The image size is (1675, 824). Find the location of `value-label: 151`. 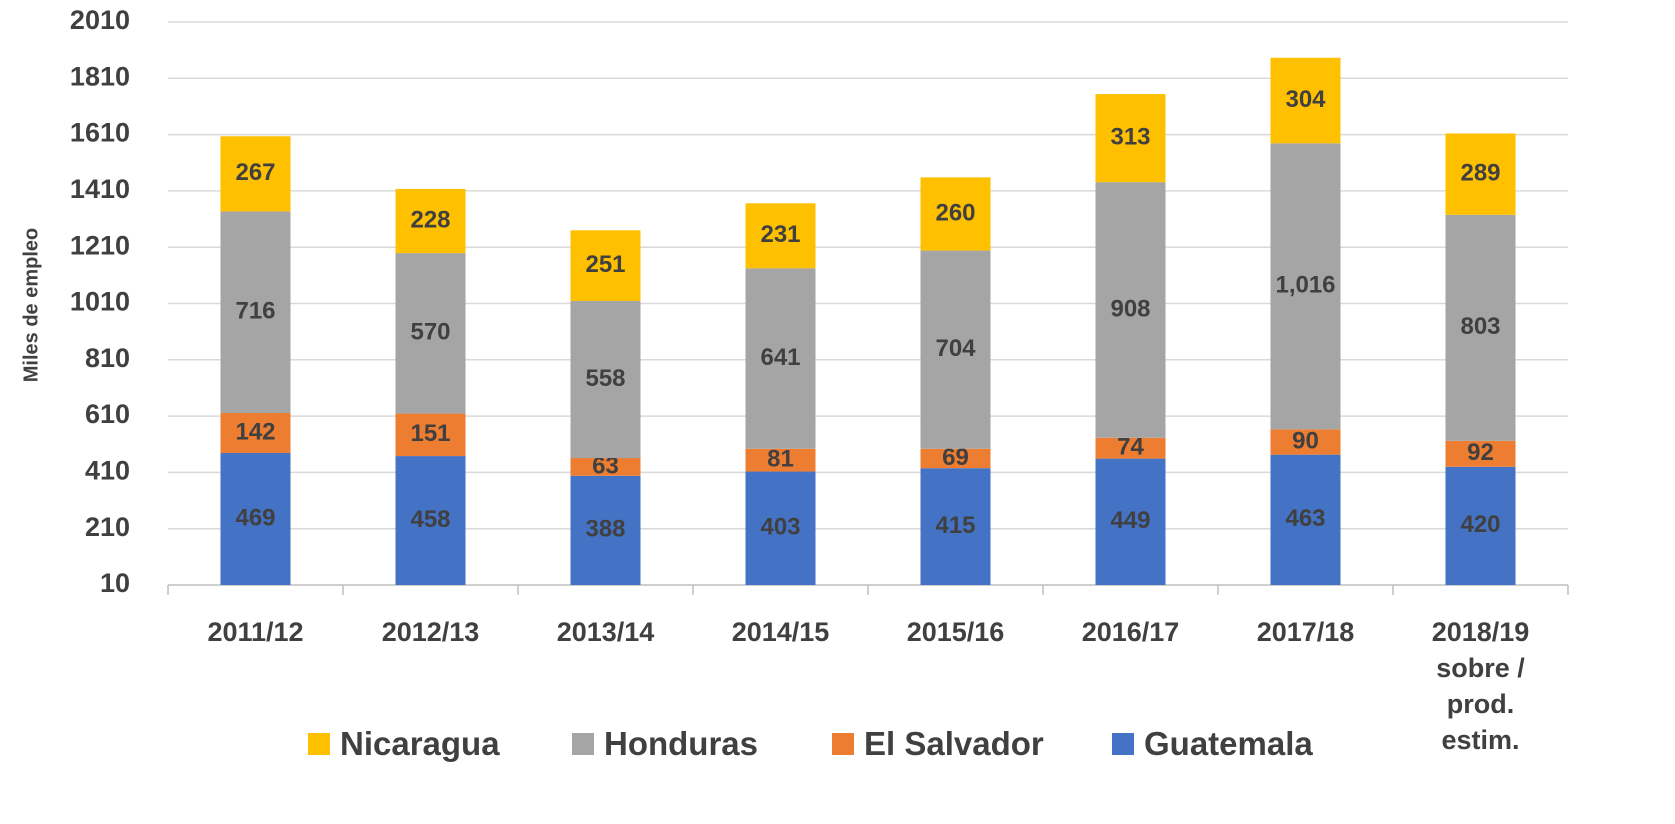

value-label: 151 is located at coordinates (430, 433).